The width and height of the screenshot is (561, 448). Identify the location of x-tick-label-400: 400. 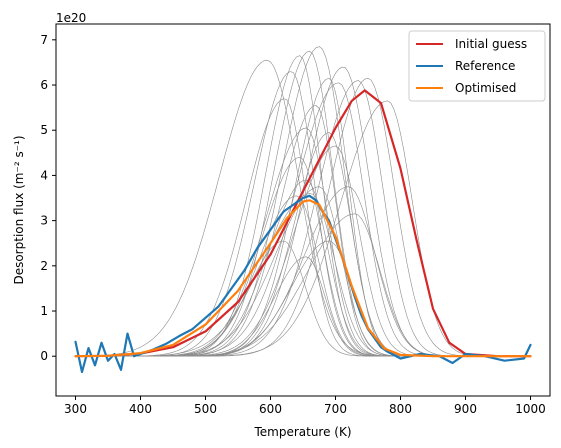
(140, 409).